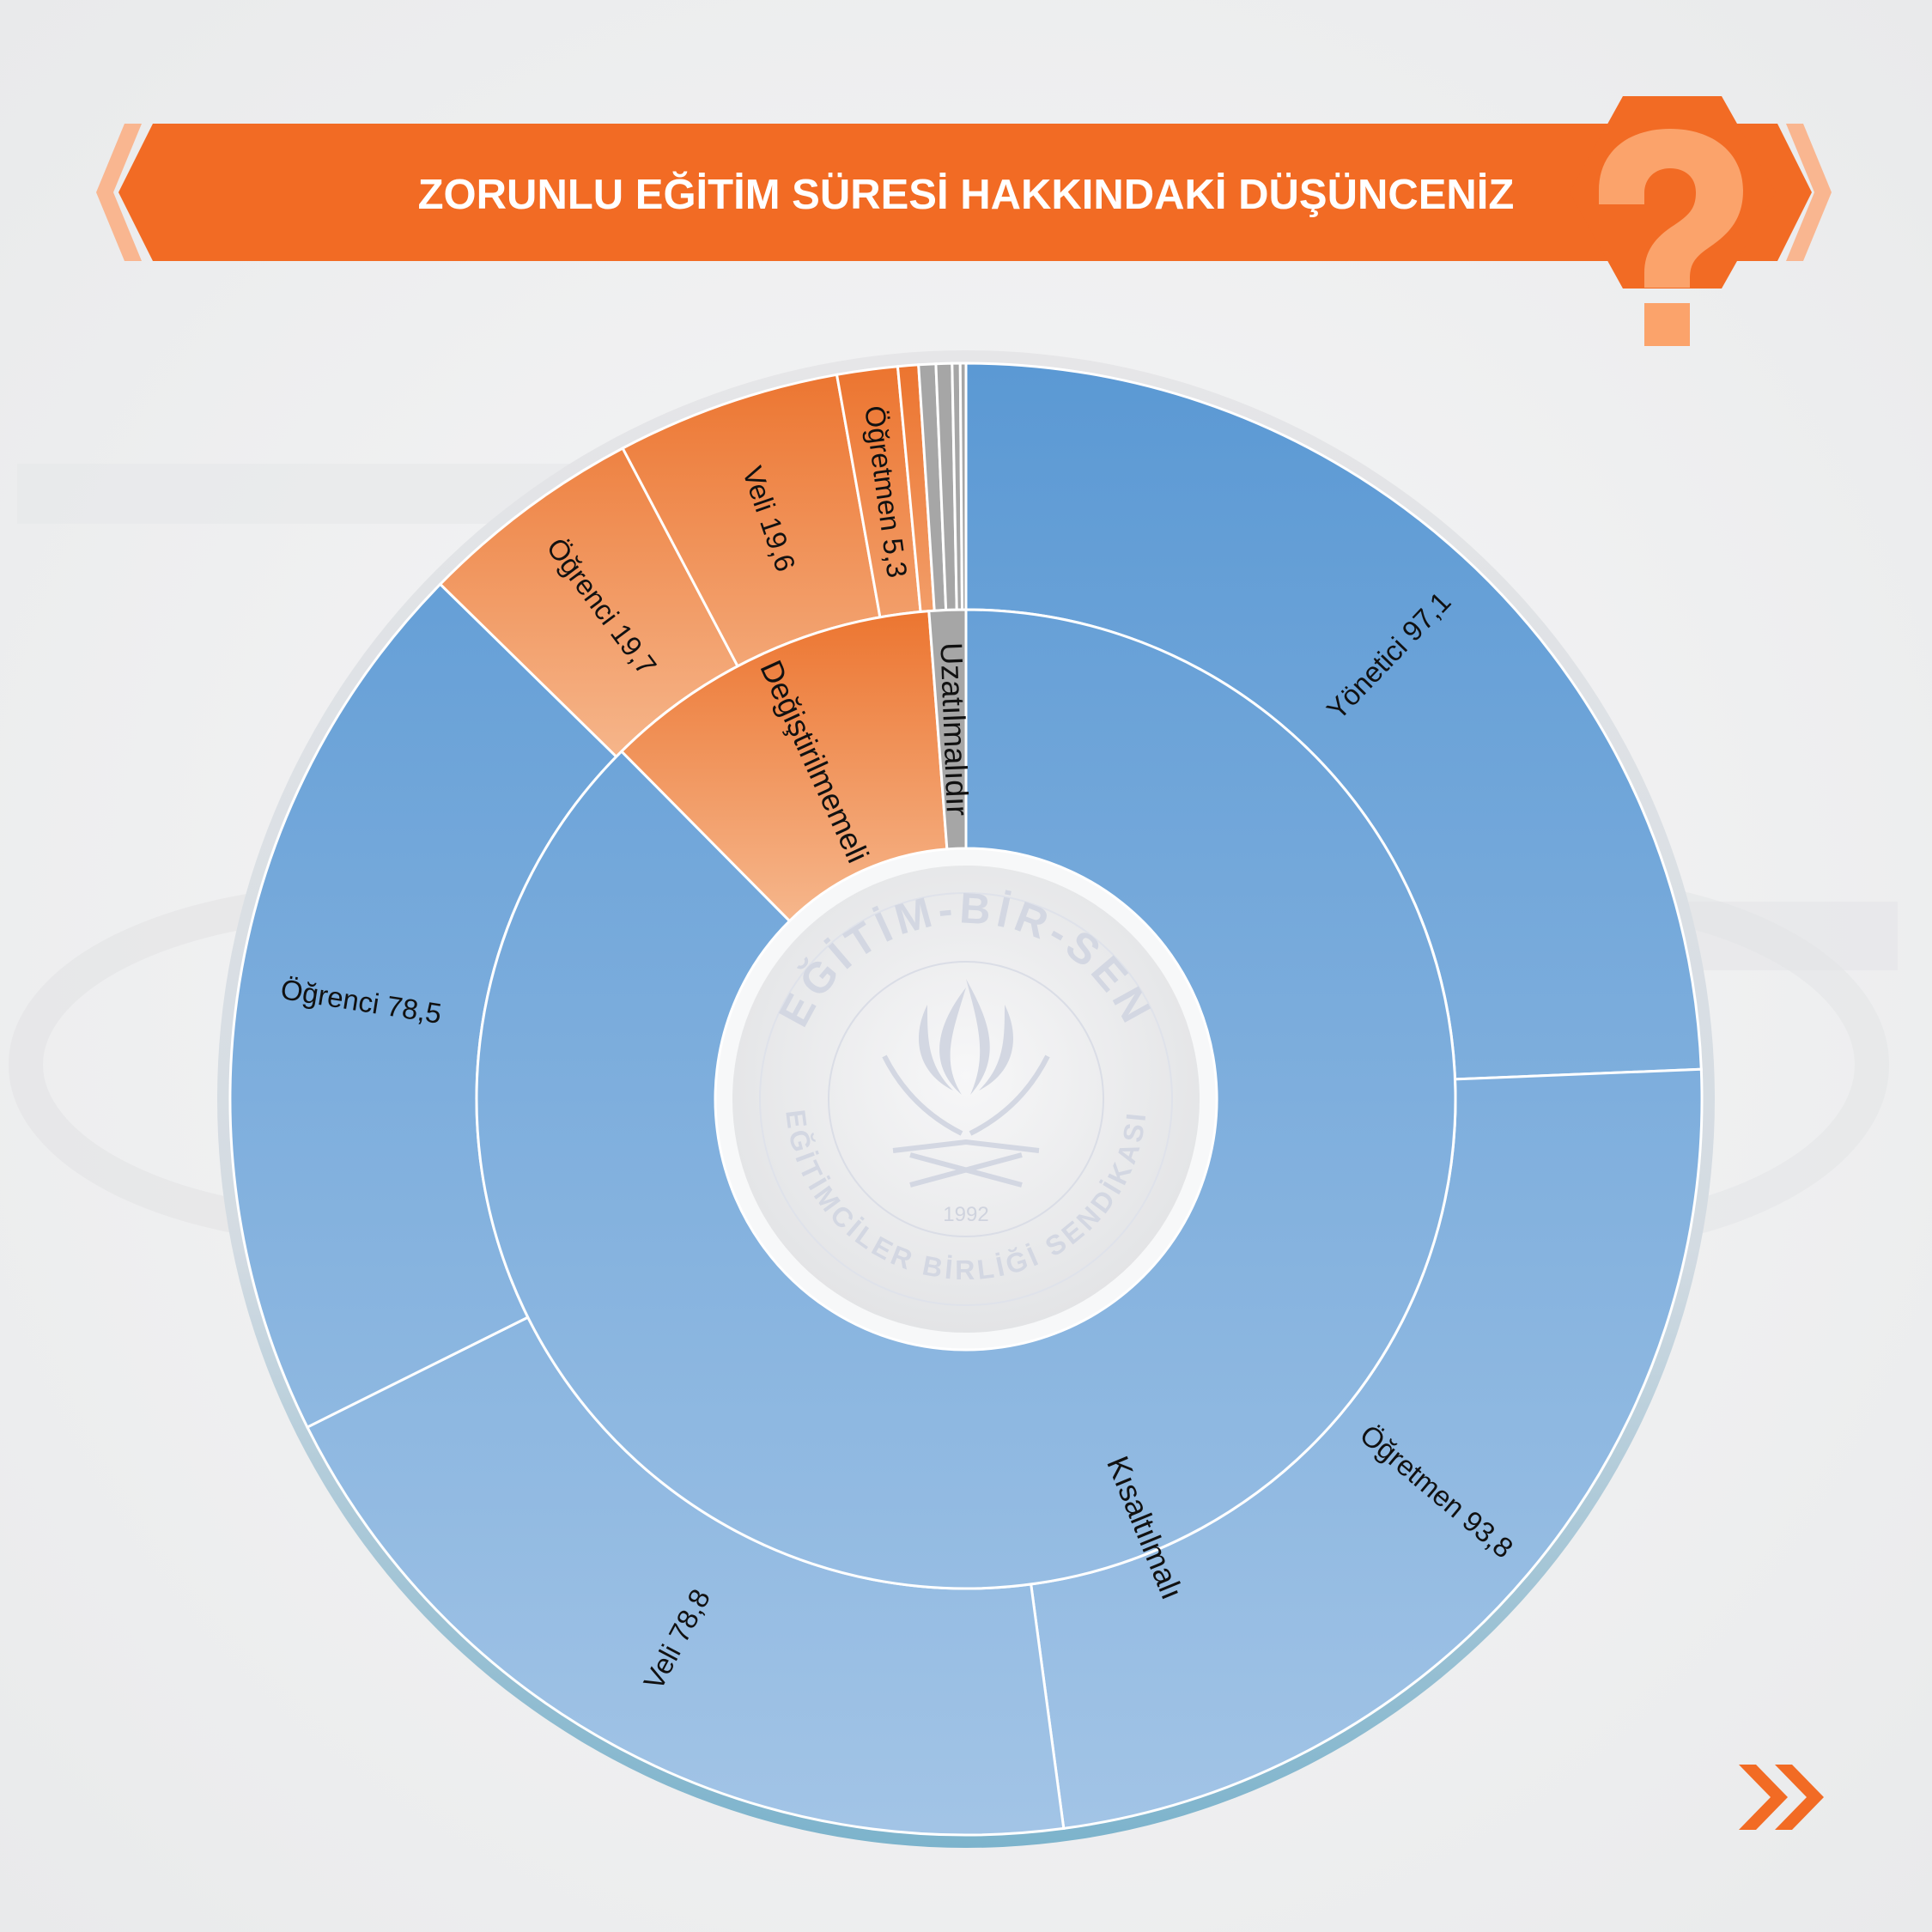  I want to click on flame-icon, so click(966, 1037).